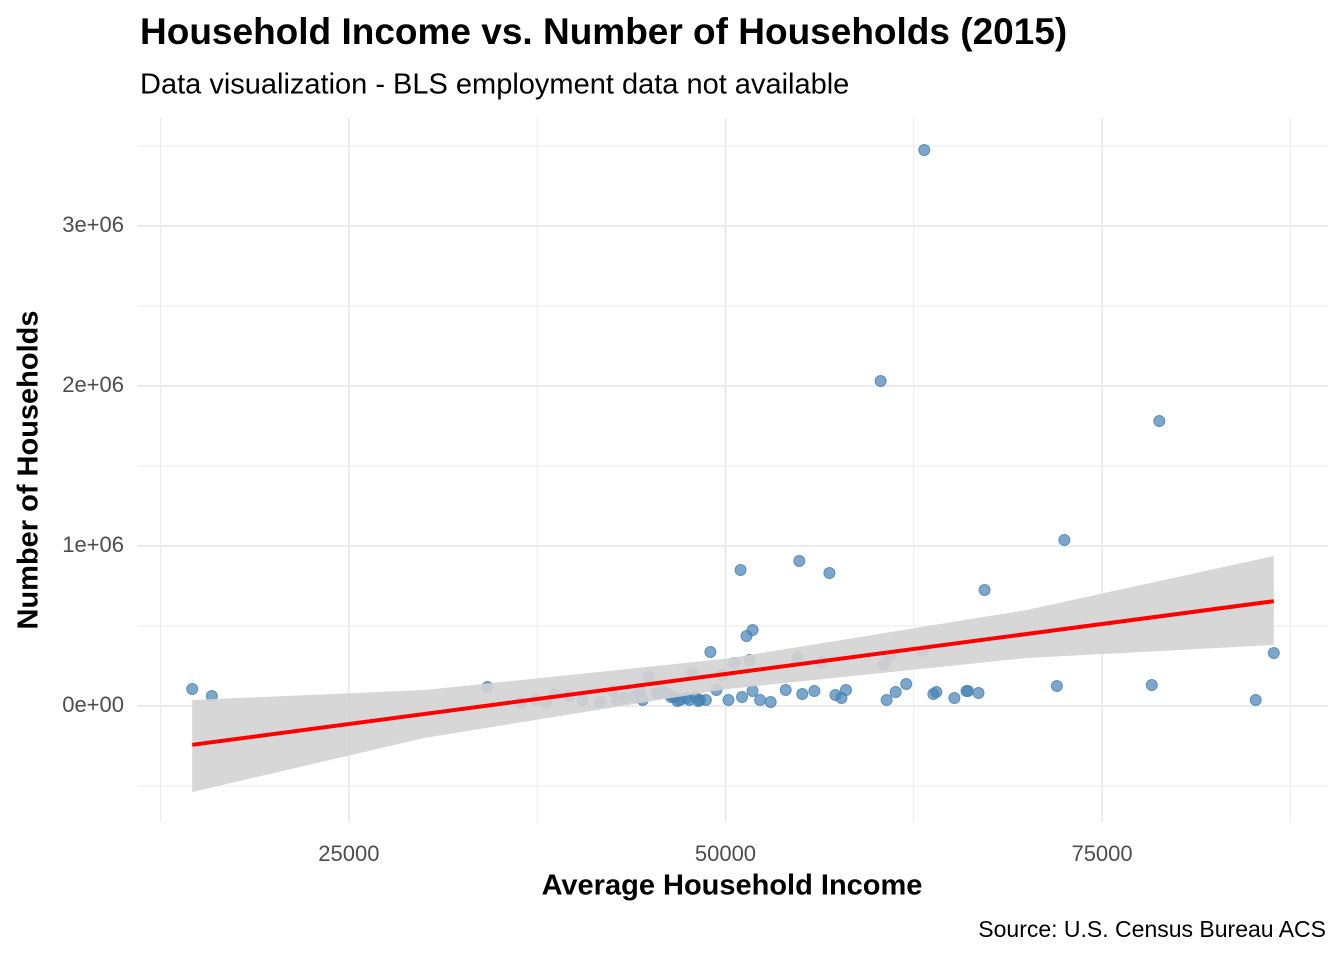  I want to click on x-tick-label: 25000, so click(348, 853).